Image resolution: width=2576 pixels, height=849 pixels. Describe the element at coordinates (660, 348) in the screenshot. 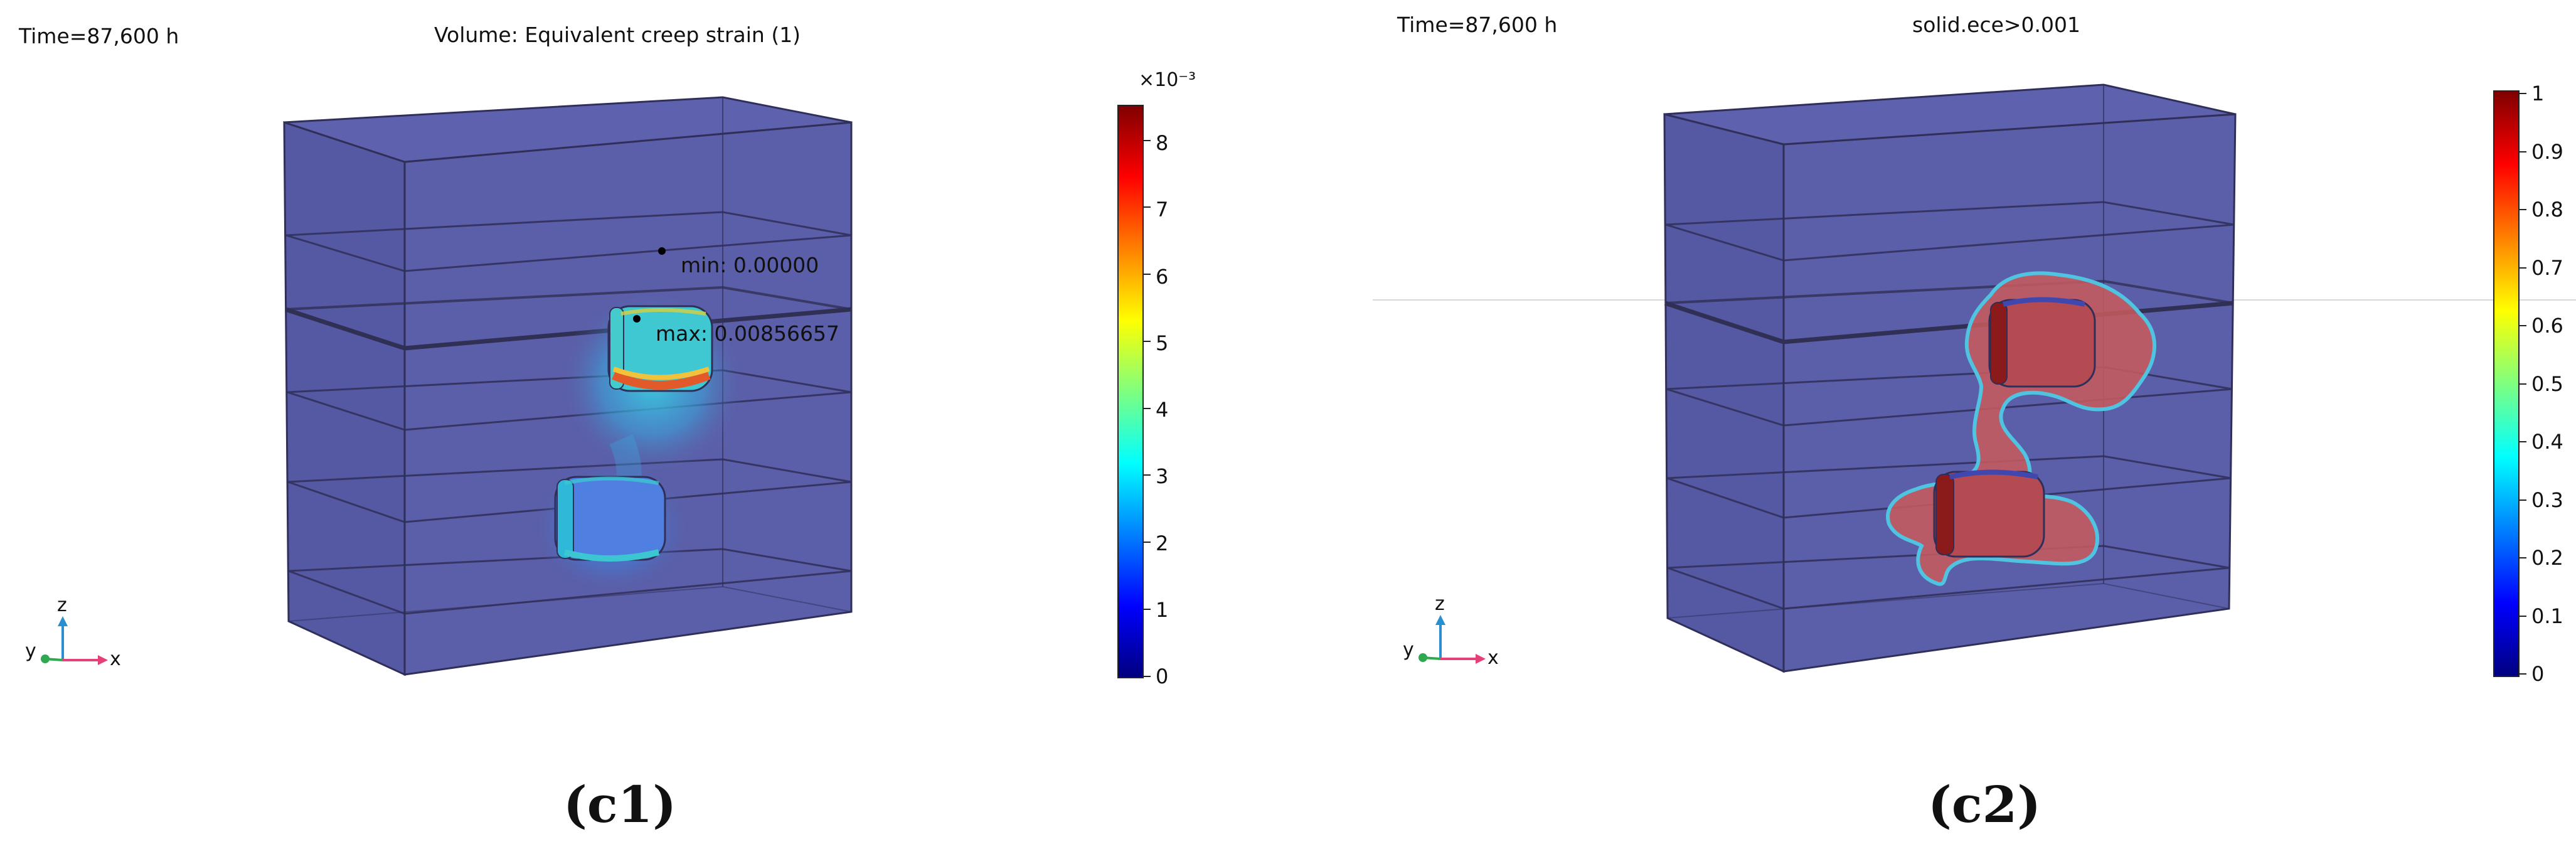

I see `c1-upper-cavity` at that location.